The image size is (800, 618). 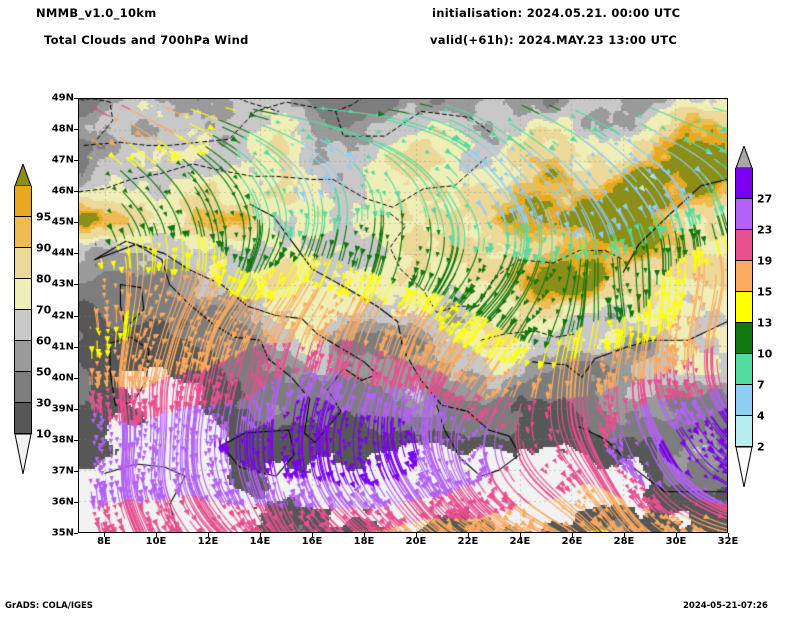 I want to click on x-axis-label: 32E, so click(x=728, y=541).